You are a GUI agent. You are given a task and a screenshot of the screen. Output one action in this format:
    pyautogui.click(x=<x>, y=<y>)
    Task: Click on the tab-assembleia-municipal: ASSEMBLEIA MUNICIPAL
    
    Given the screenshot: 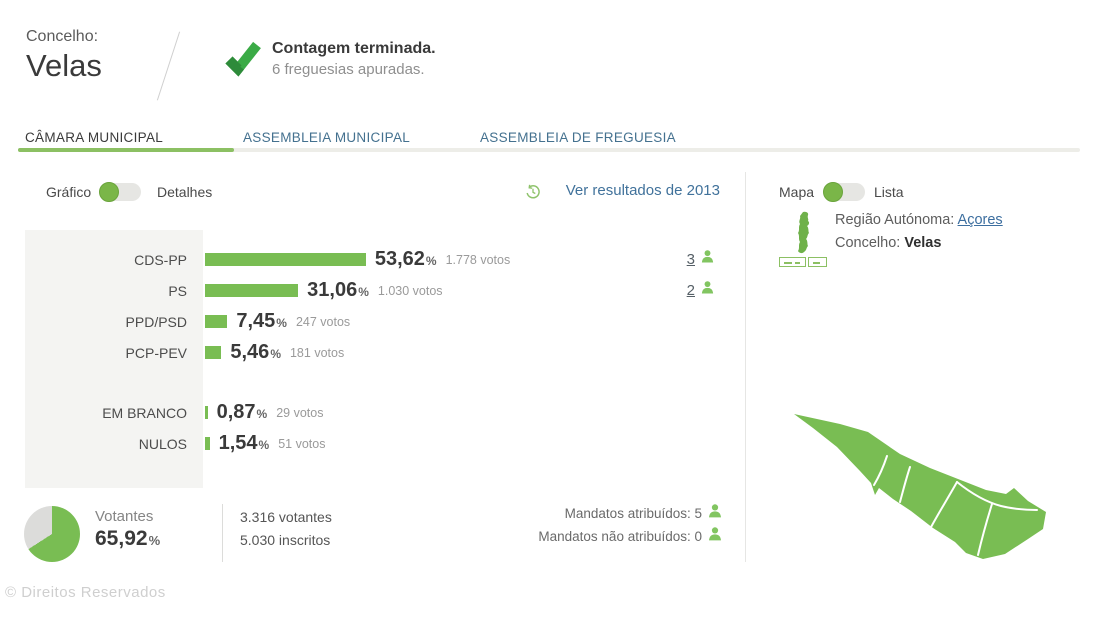 What is the action you would take?
    pyautogui.click(x=327, y=137)
    